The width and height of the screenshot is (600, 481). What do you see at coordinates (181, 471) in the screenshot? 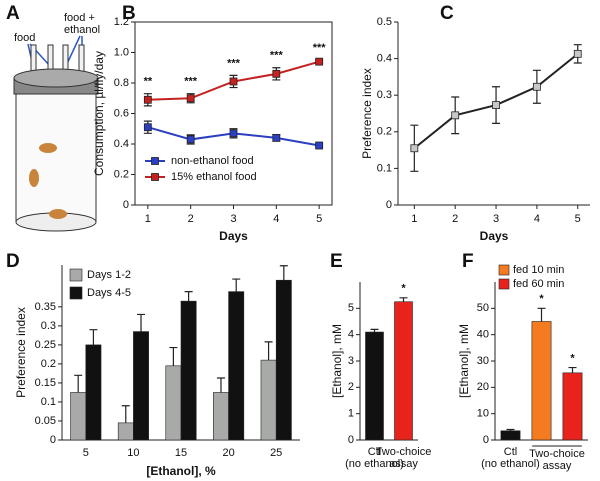
I see `x-axis-label: [Ethanol], %` at bounding box center [181, 471].